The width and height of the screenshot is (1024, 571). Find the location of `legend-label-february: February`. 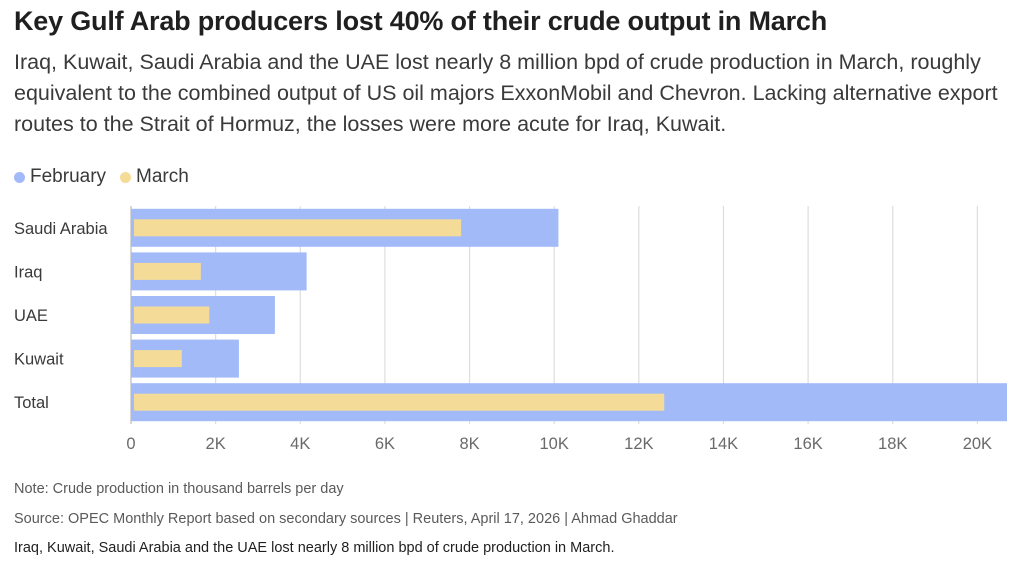

legend-label-february: February is located at coordinates (68, 176).